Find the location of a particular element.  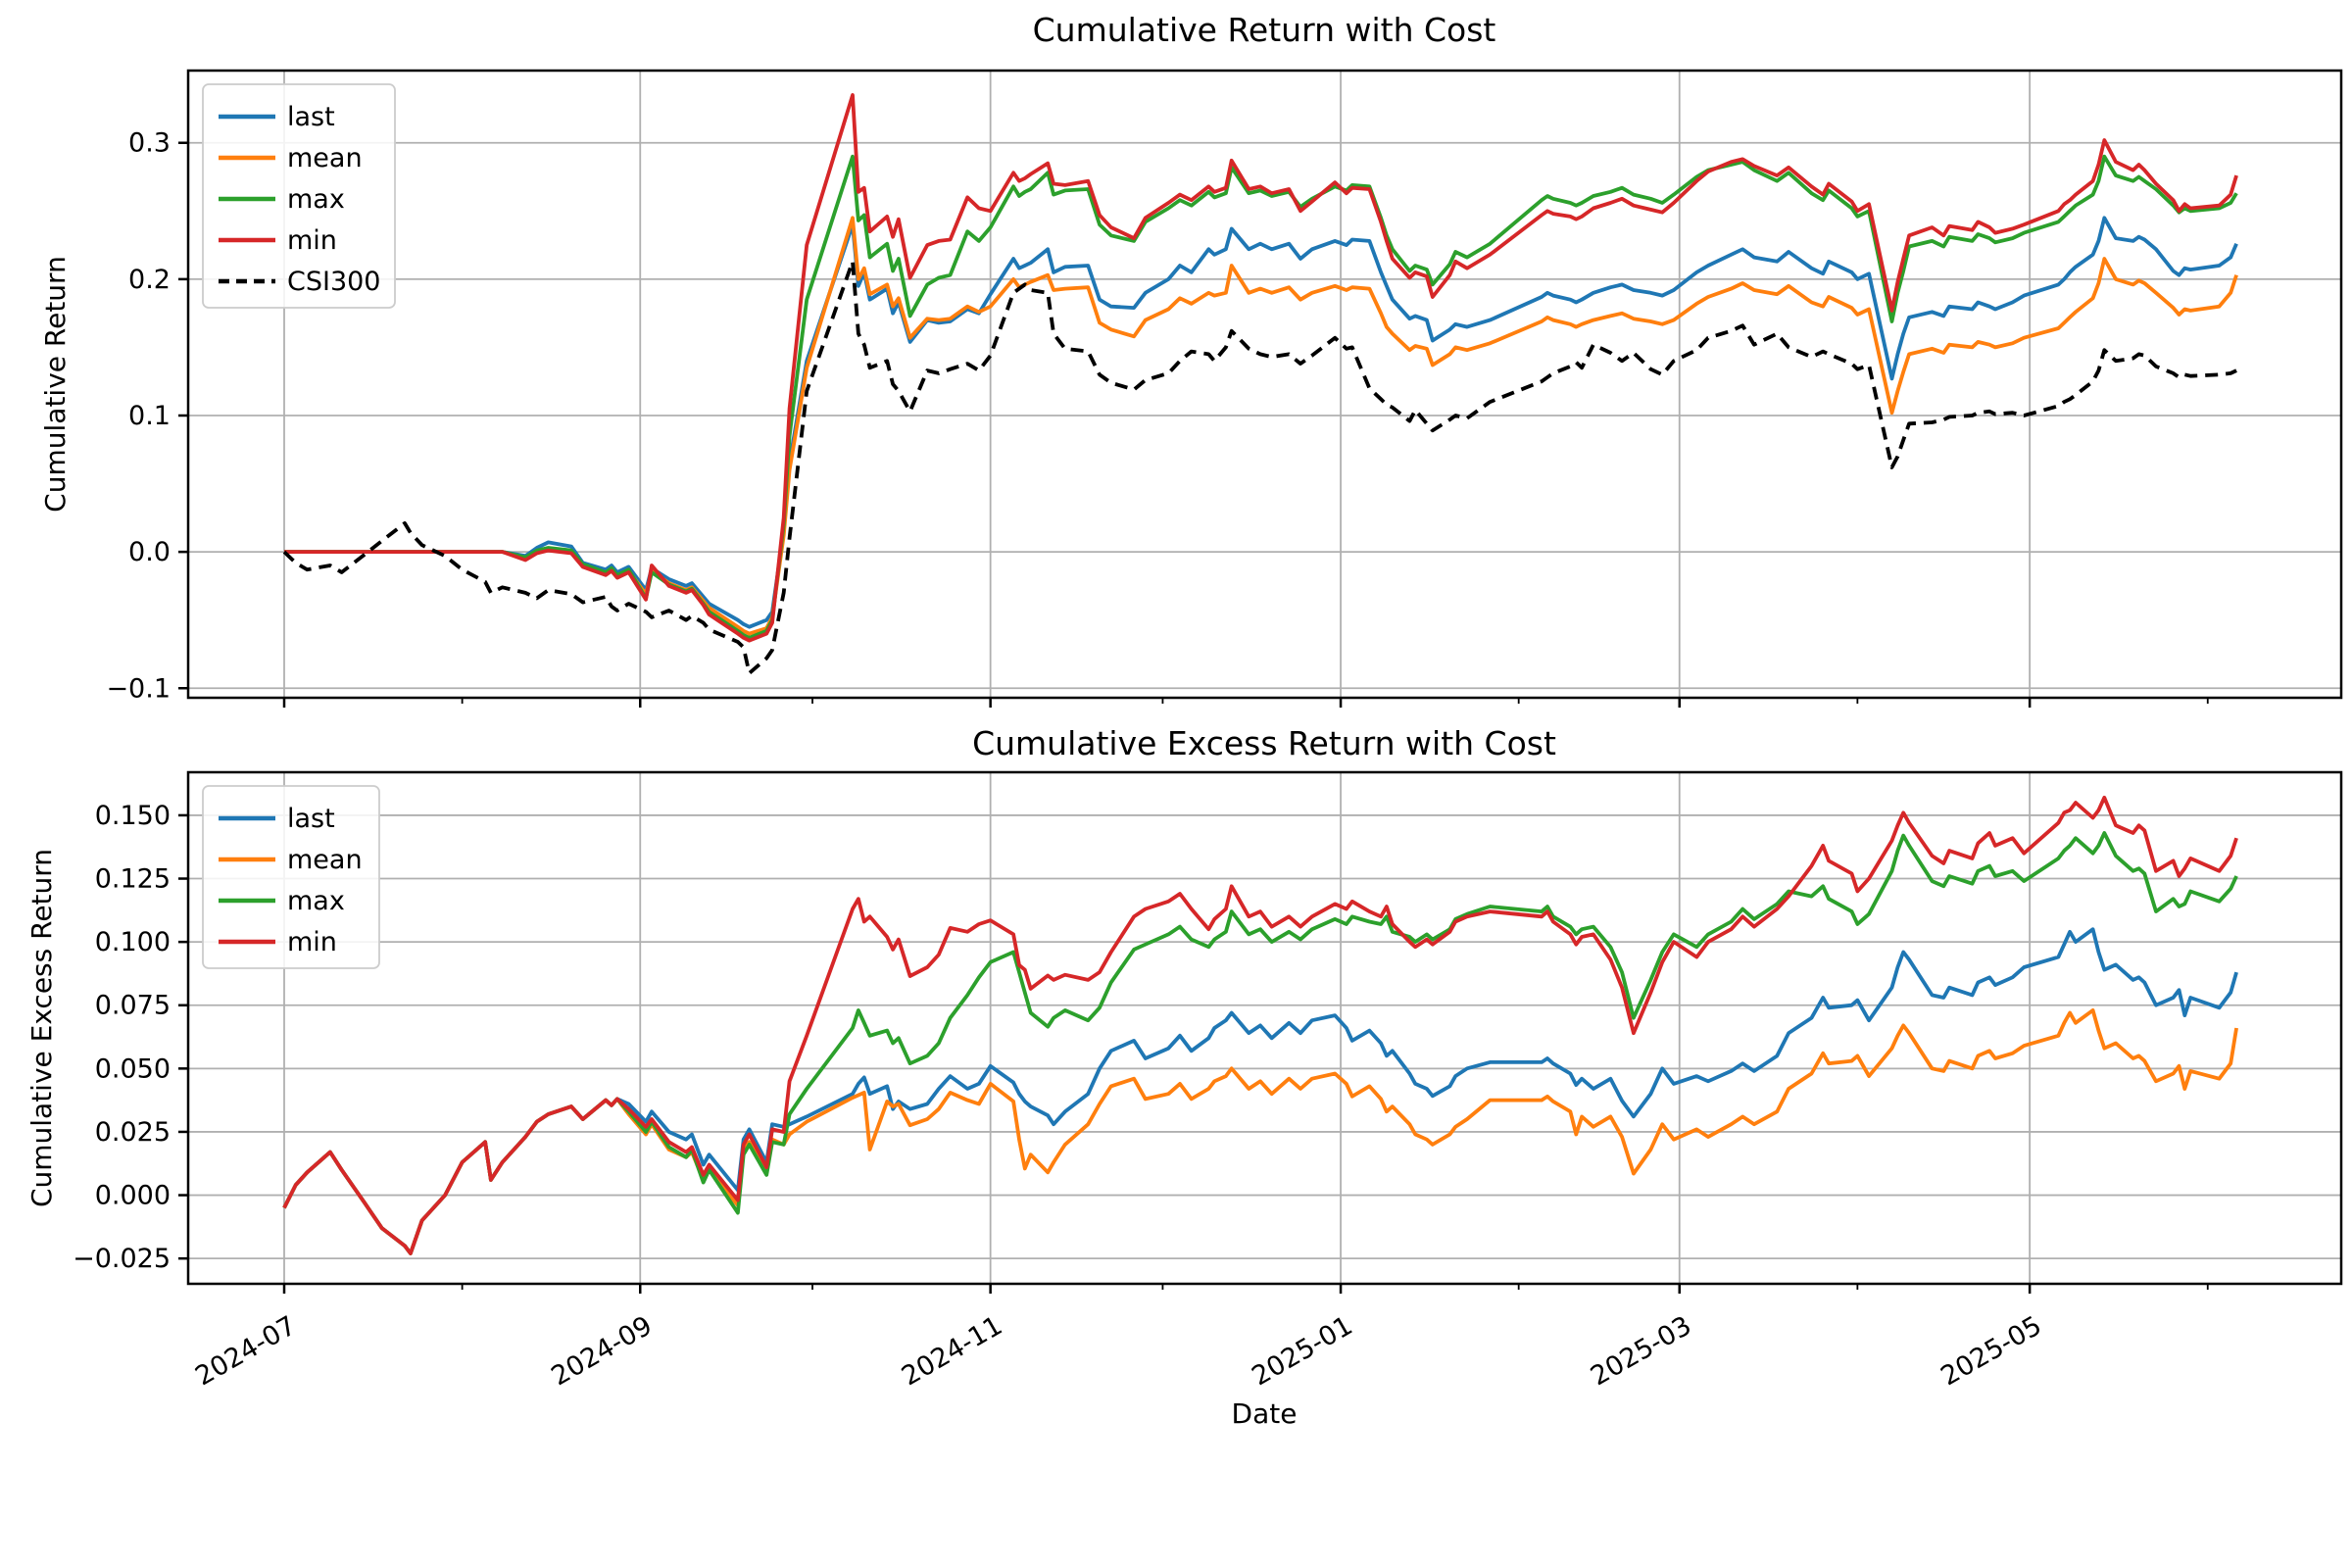

bottom-chart-ylabel: Cumulative Excess Return is located at coordinates (41, 1028).